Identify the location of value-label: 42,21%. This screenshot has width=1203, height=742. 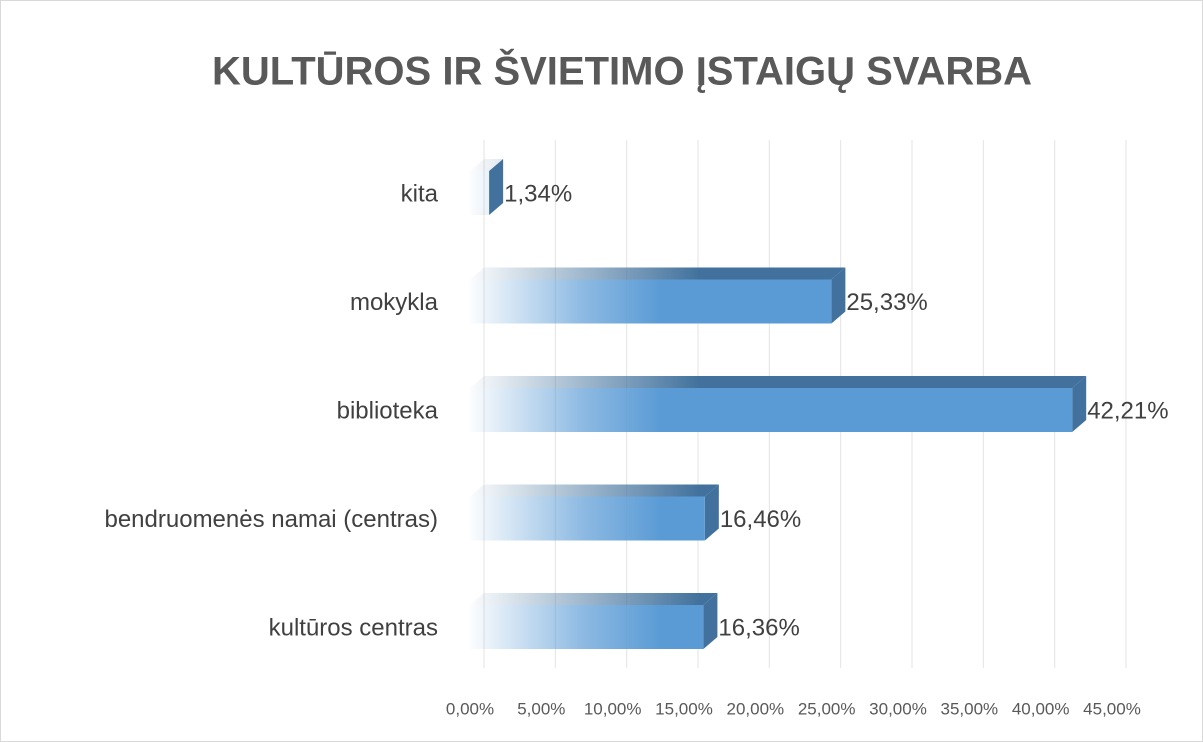
(1127, 410).